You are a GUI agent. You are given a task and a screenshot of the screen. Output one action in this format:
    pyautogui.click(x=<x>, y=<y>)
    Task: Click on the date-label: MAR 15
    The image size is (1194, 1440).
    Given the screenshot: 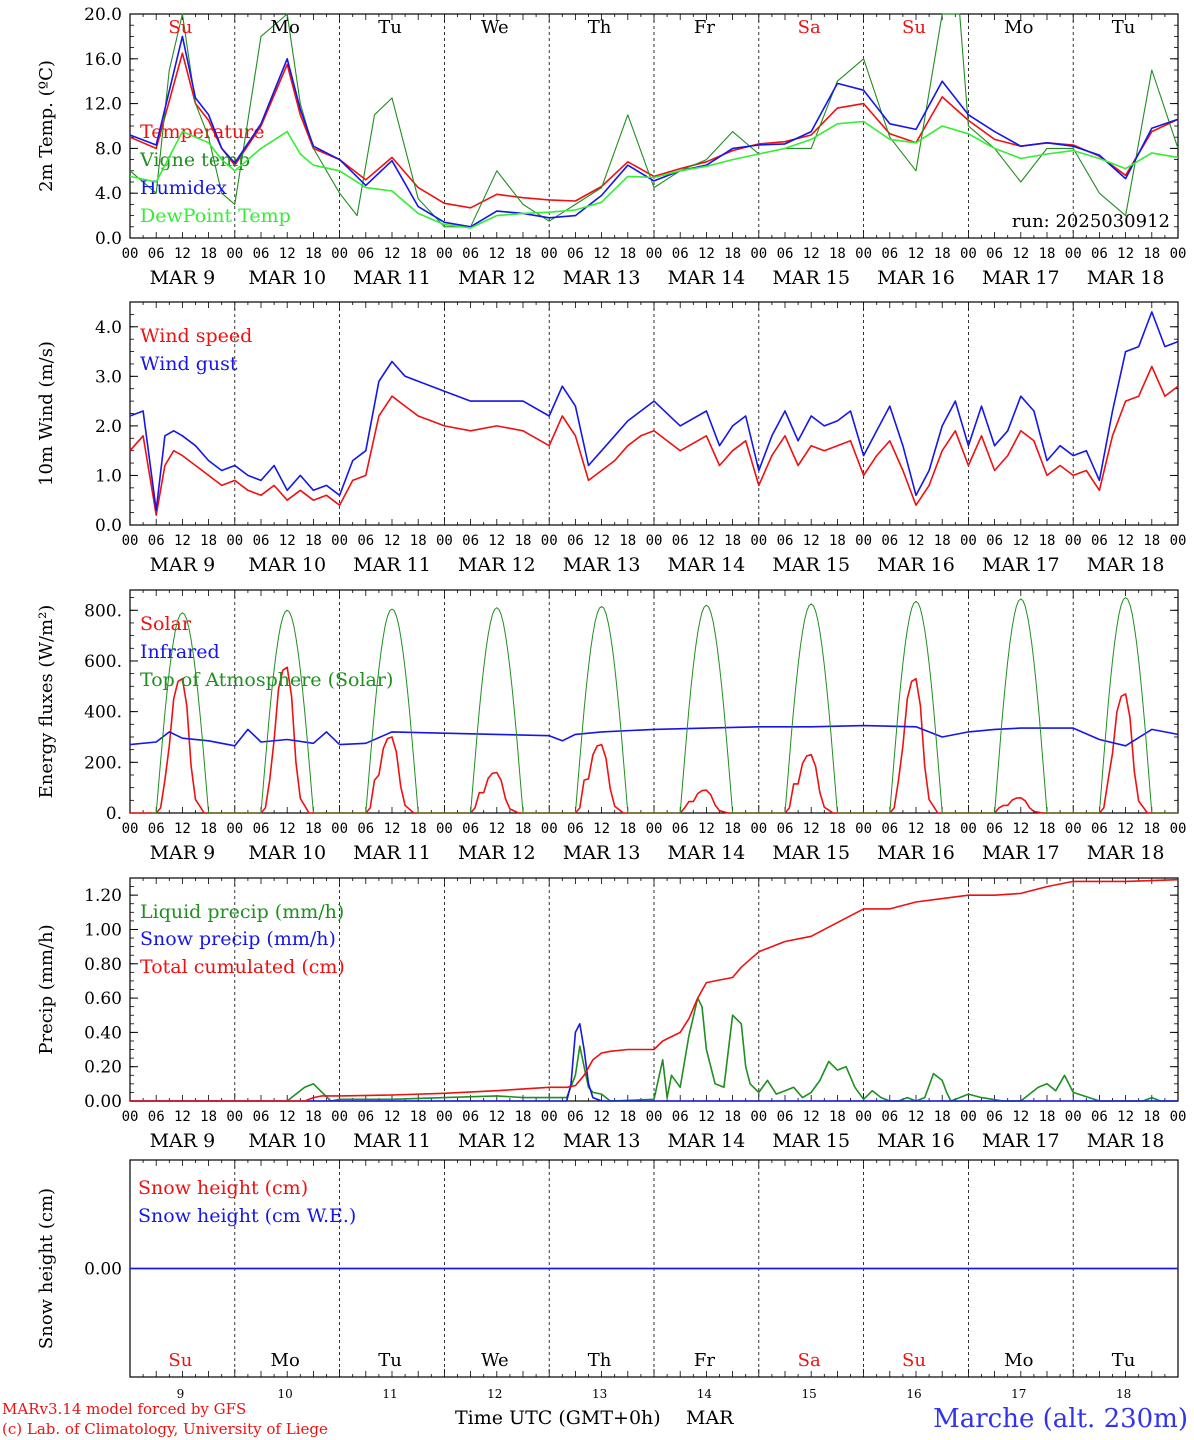 What is the action you would take?
    pyautogui.click(x=811, y=565)
    